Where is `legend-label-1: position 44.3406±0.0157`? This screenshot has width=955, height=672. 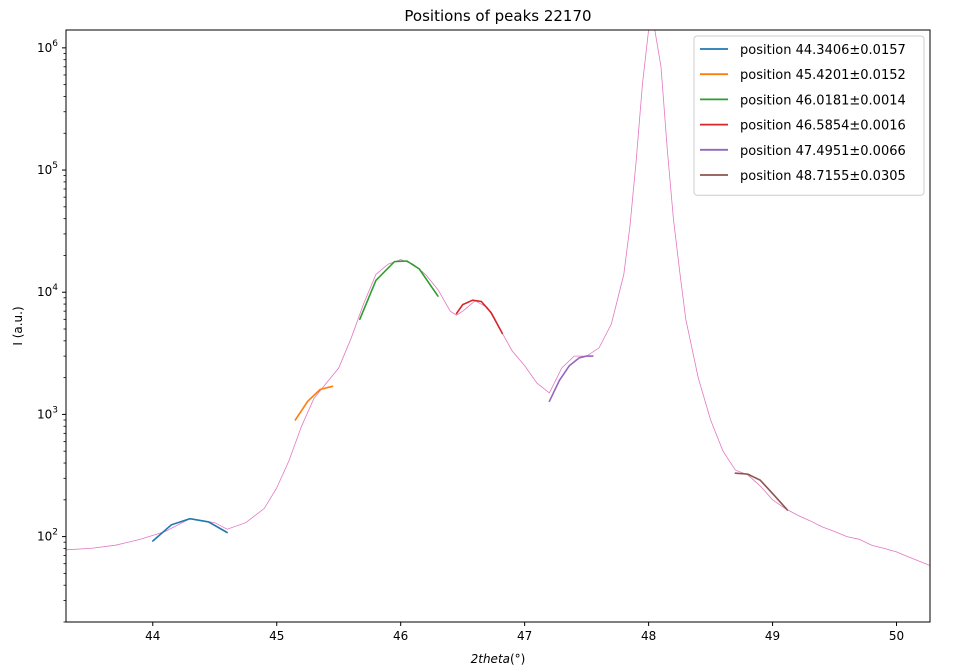
legend-label-1: position 44.3406±0.0157 is located at coordinates (823, 50).